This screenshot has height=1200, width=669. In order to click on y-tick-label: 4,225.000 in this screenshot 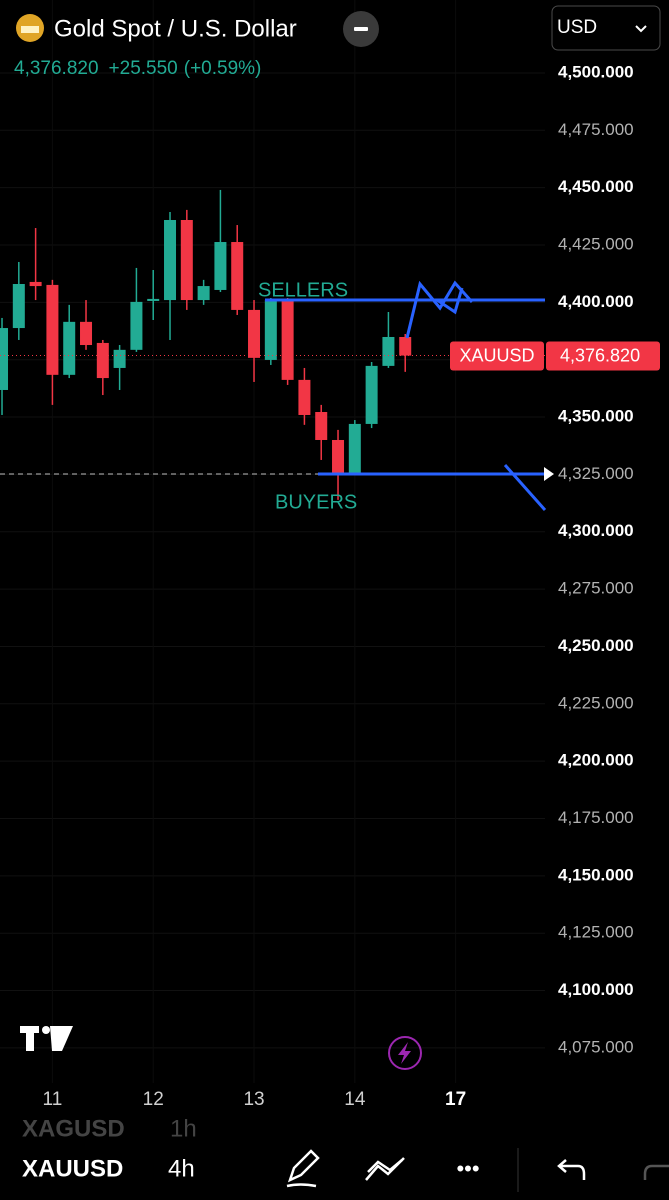, I will do `click(596, 702)`.